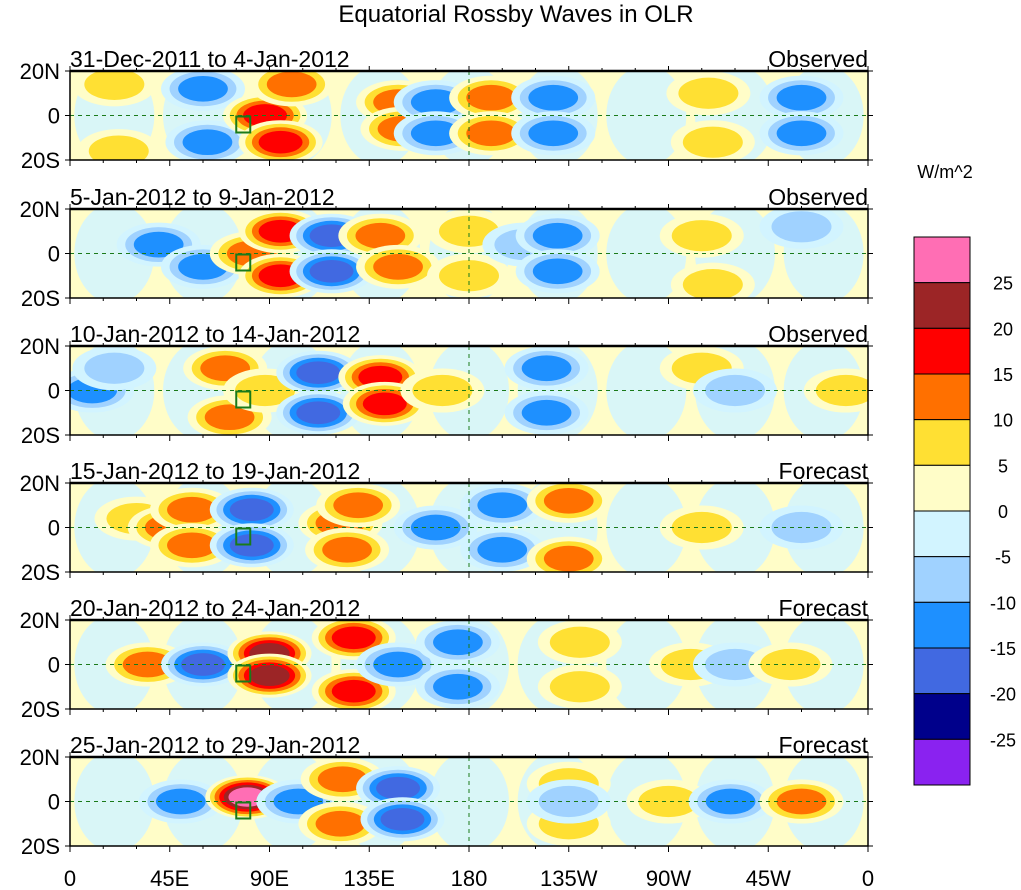 The height and width of the screenshot is (890, 1021). What do you see at coordinates (1003, 649) in the screenshot?
I see `colorbar-label: -15` at bounding box center [1003, 649].